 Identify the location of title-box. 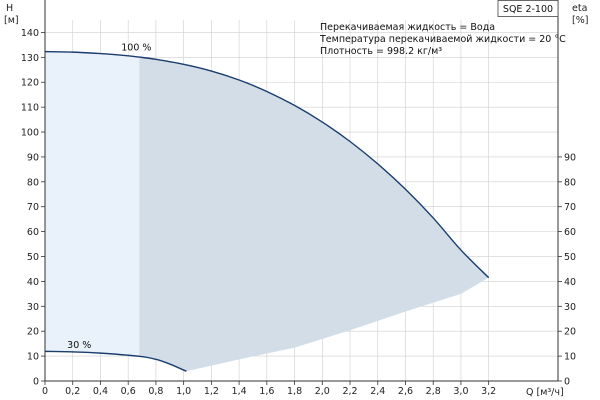
(528, 8).